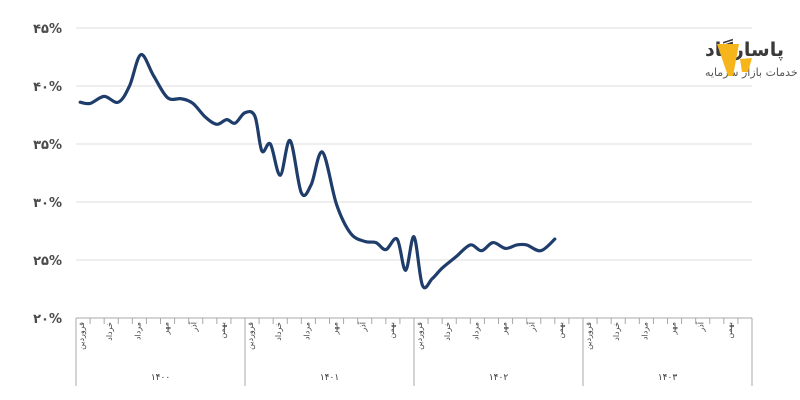 The width and height of the screenshot is (800, 400). What do you see at coordinates (668, 378) in the screenshot?
I see `year-label: ۱۴۰۳` at bounding box center [668, 378].